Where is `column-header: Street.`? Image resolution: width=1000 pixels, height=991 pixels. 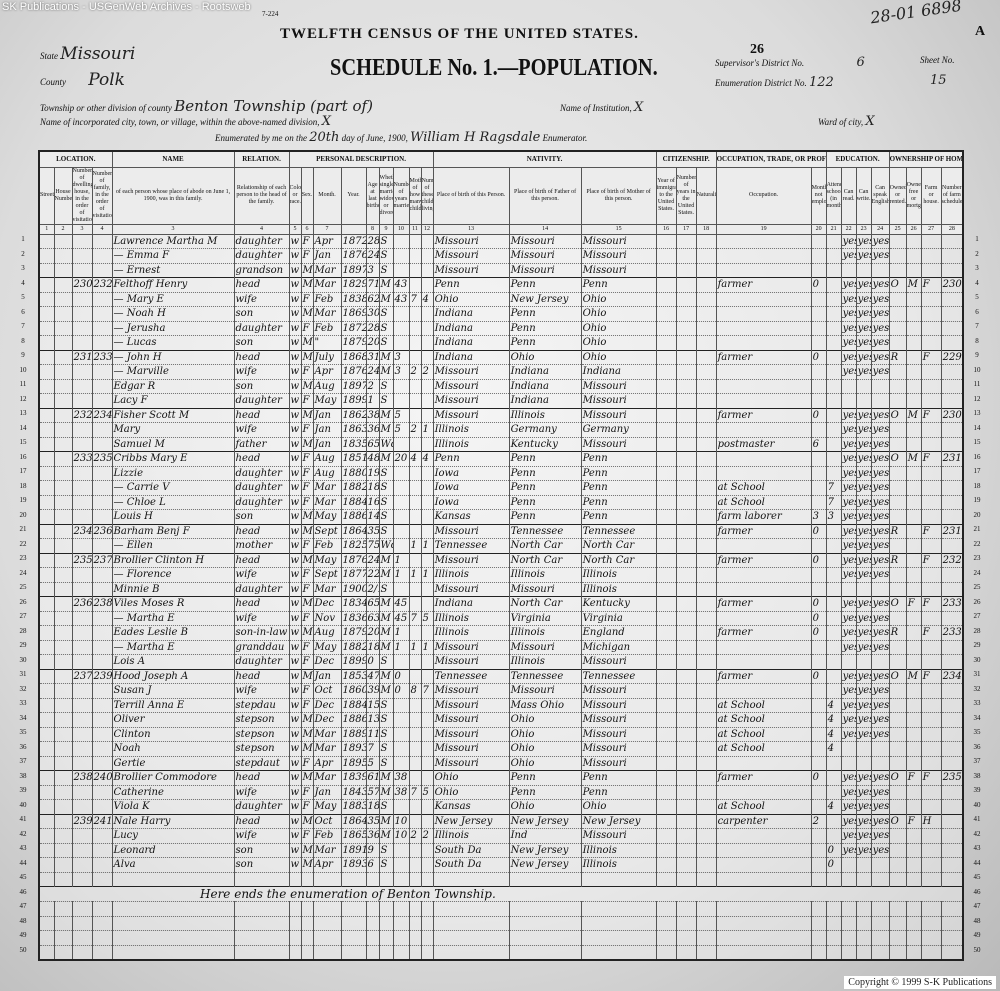 column-header: Street. is located at coordinates (46, 195).